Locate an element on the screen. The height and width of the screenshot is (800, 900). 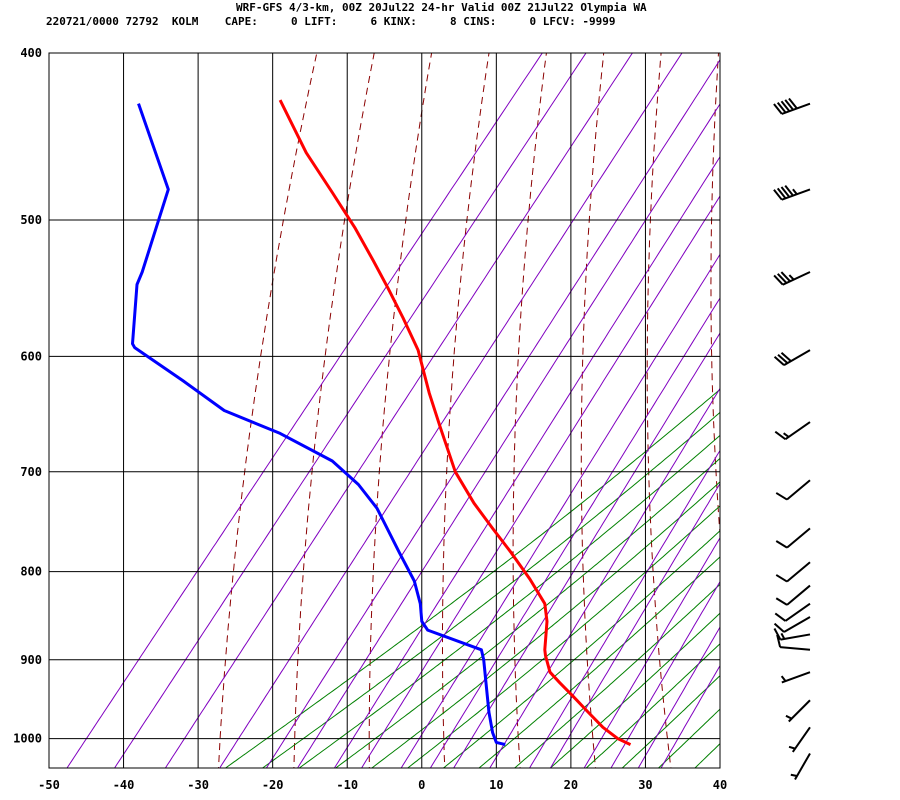
x-tick-label: -20 is located at coordinates (273, 785).